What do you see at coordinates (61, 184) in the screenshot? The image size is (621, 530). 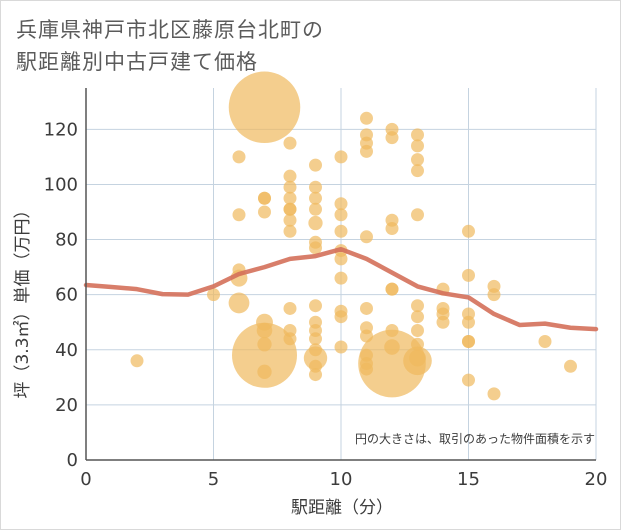 I see `y-tick-label: 100` at bounding box center [61, 184].